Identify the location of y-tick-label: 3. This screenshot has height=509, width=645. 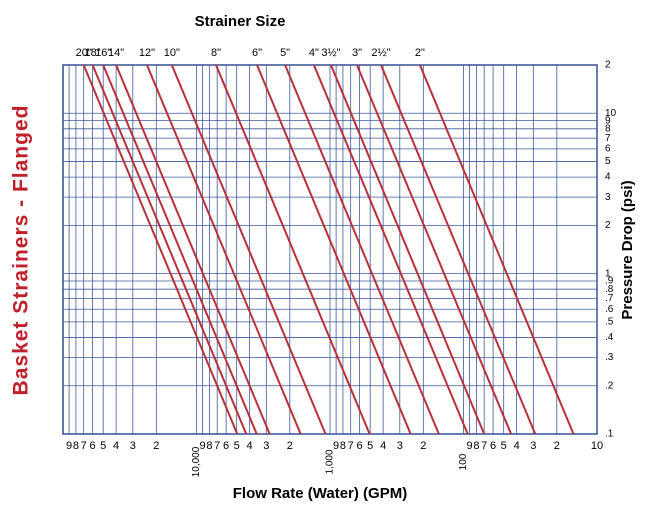
(608, 197).